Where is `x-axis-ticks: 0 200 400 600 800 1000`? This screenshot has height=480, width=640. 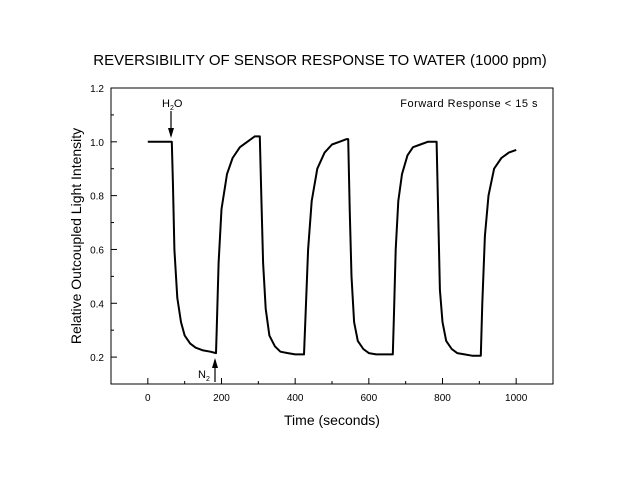 x-axis-ticks: 0 200 400 600 800 1000 is located at coordinates (332, 391).